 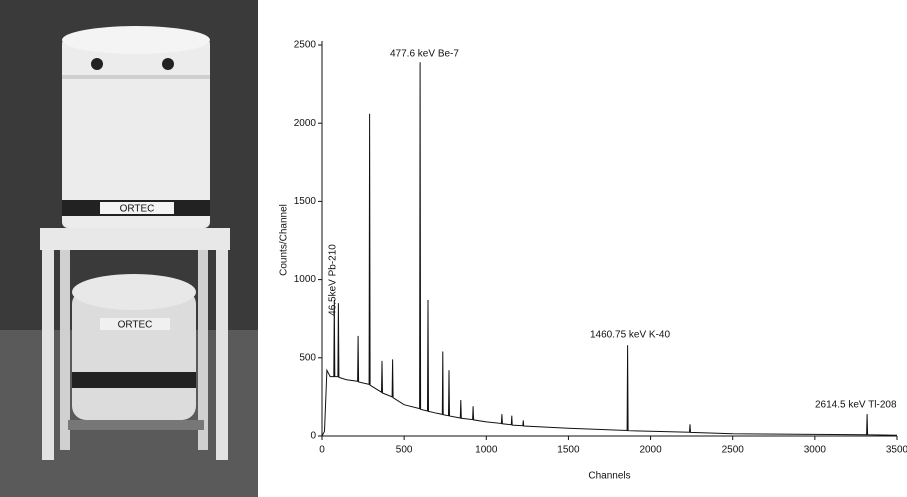 What do you see at coordinates (630, 335) in the screenshot?
I see `annotation: 1460.75 keV K-40` at bounding box center [630, 335].